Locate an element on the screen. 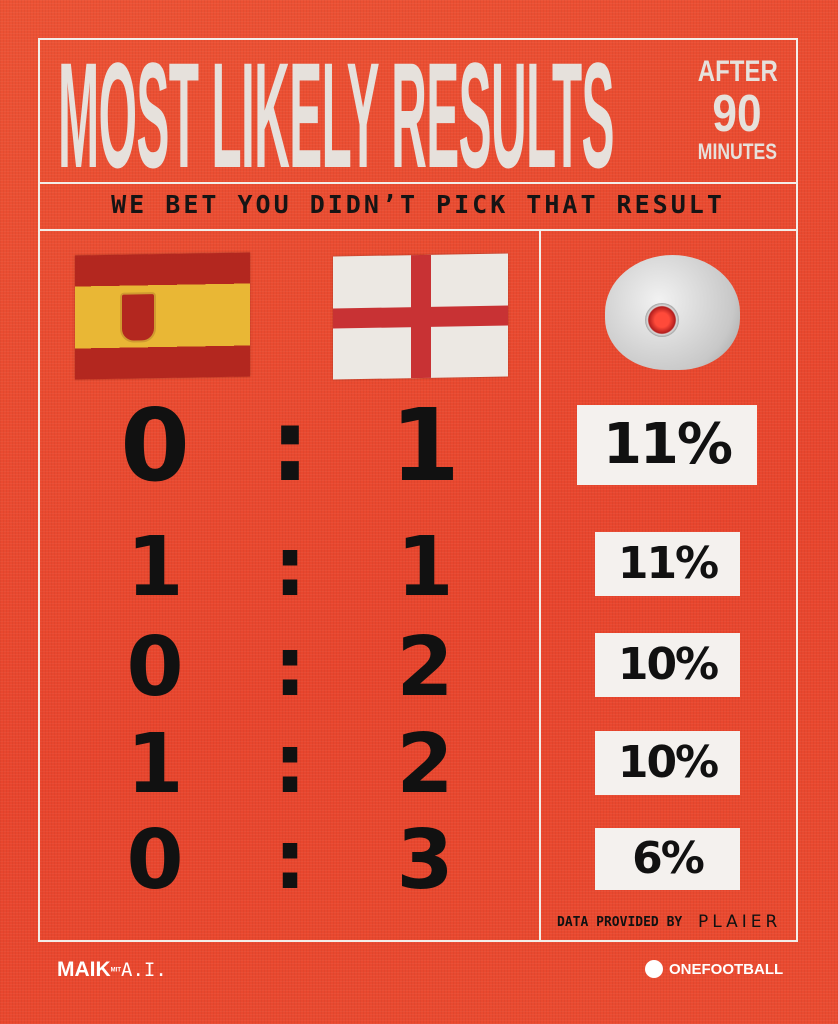 The image size is (838, 1024). robot-ball-icon is located at coordinates (672, 312).